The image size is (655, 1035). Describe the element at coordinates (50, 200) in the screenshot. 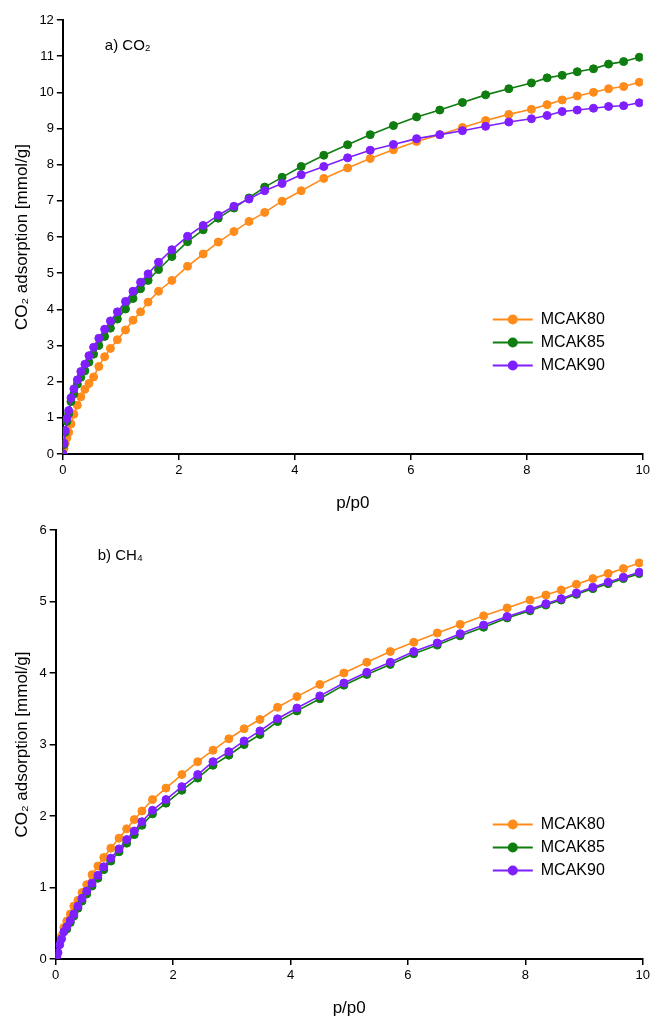

I see `y-tick-label: 7` at that location.